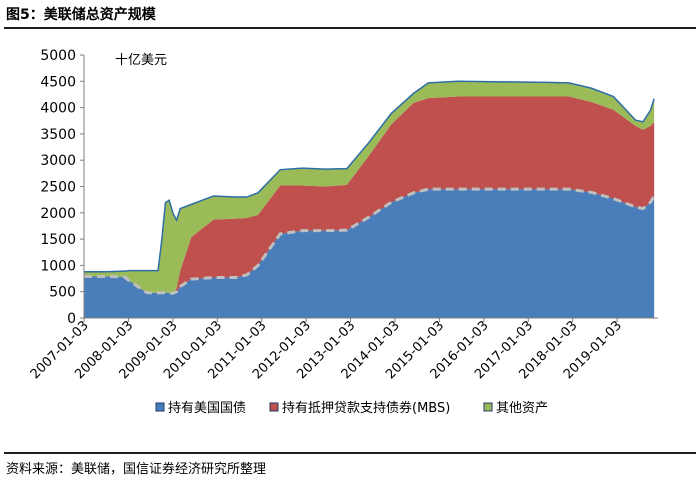  What do you see at coordinates (136, 469) in the screenshot?
I see `source-note: 资料来源：美联储，国信证券经济研究所整理` at bounding box center [136, 469].